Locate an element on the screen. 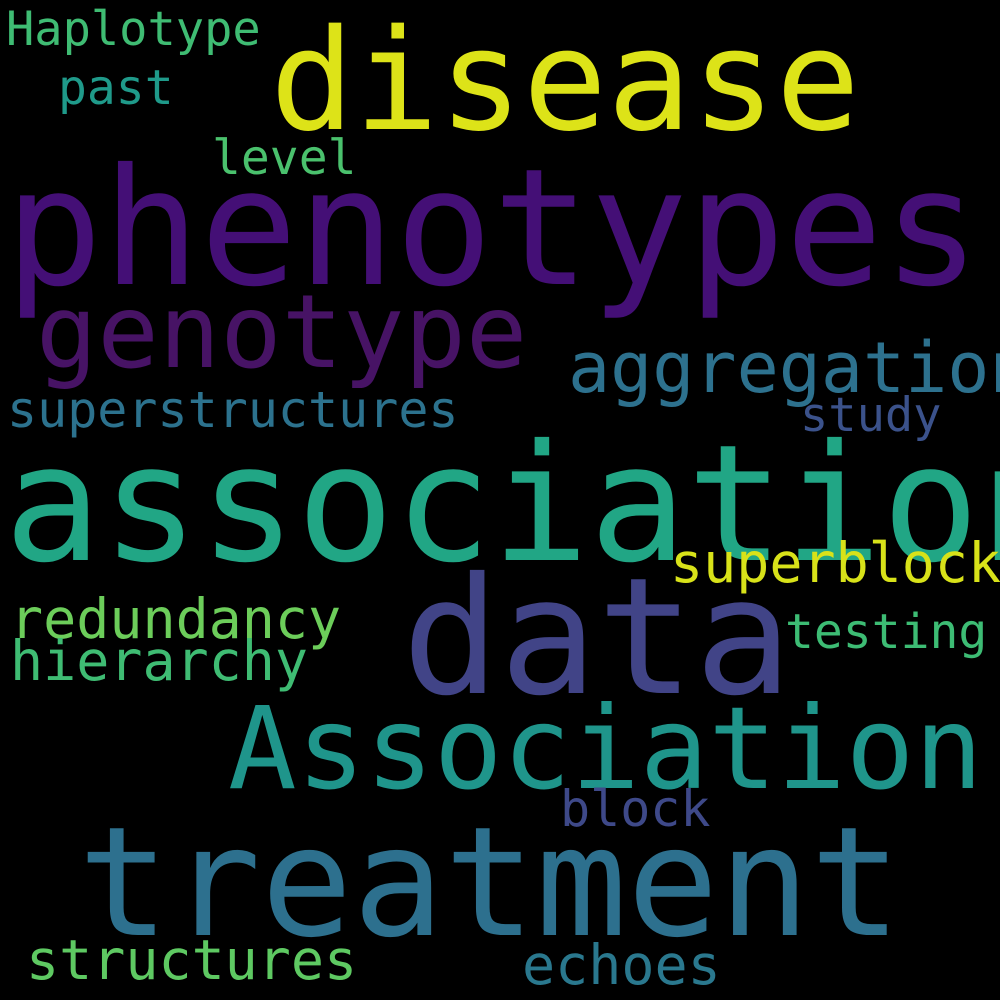  word-superblock: superblock is located at coordinates (835, 563).